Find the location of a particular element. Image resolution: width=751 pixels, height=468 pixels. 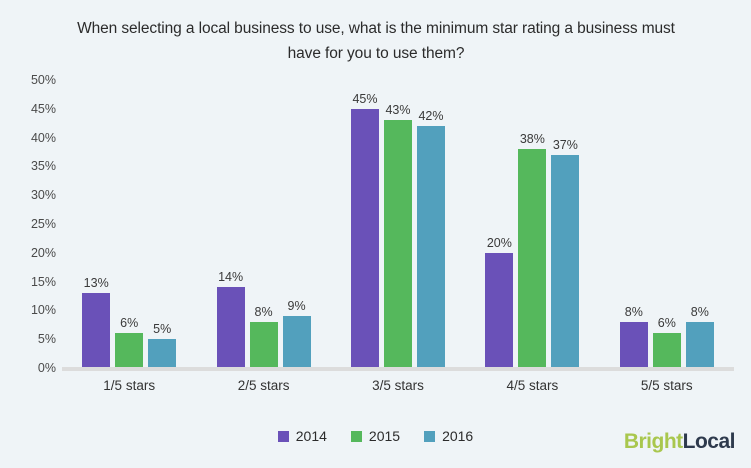

bar-group: 45% 43% 42% is located at coordinates (398, 224).